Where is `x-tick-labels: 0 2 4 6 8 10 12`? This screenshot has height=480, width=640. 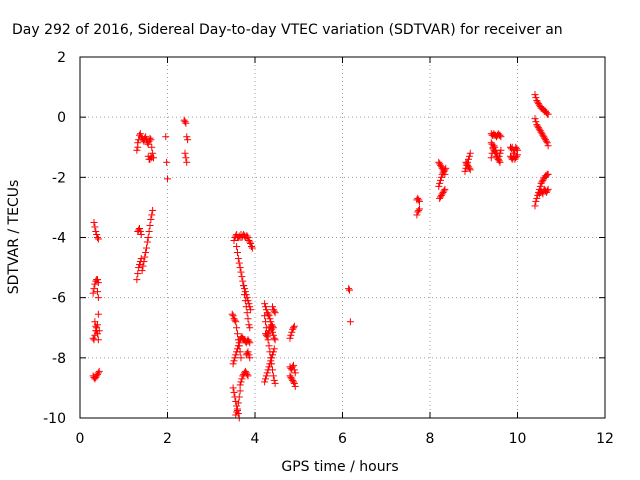
x-tick-labels: 0 2 4 6 8 10 12 is located at coordinates (345, 439).